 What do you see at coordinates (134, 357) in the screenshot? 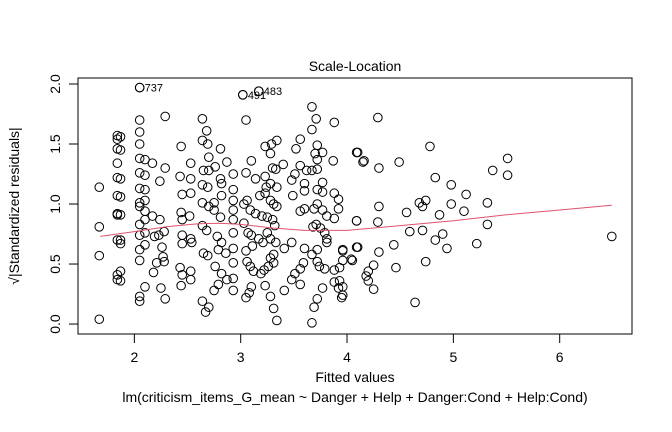
I see `x-tick-label: 2` at bounding box center [134, 357].